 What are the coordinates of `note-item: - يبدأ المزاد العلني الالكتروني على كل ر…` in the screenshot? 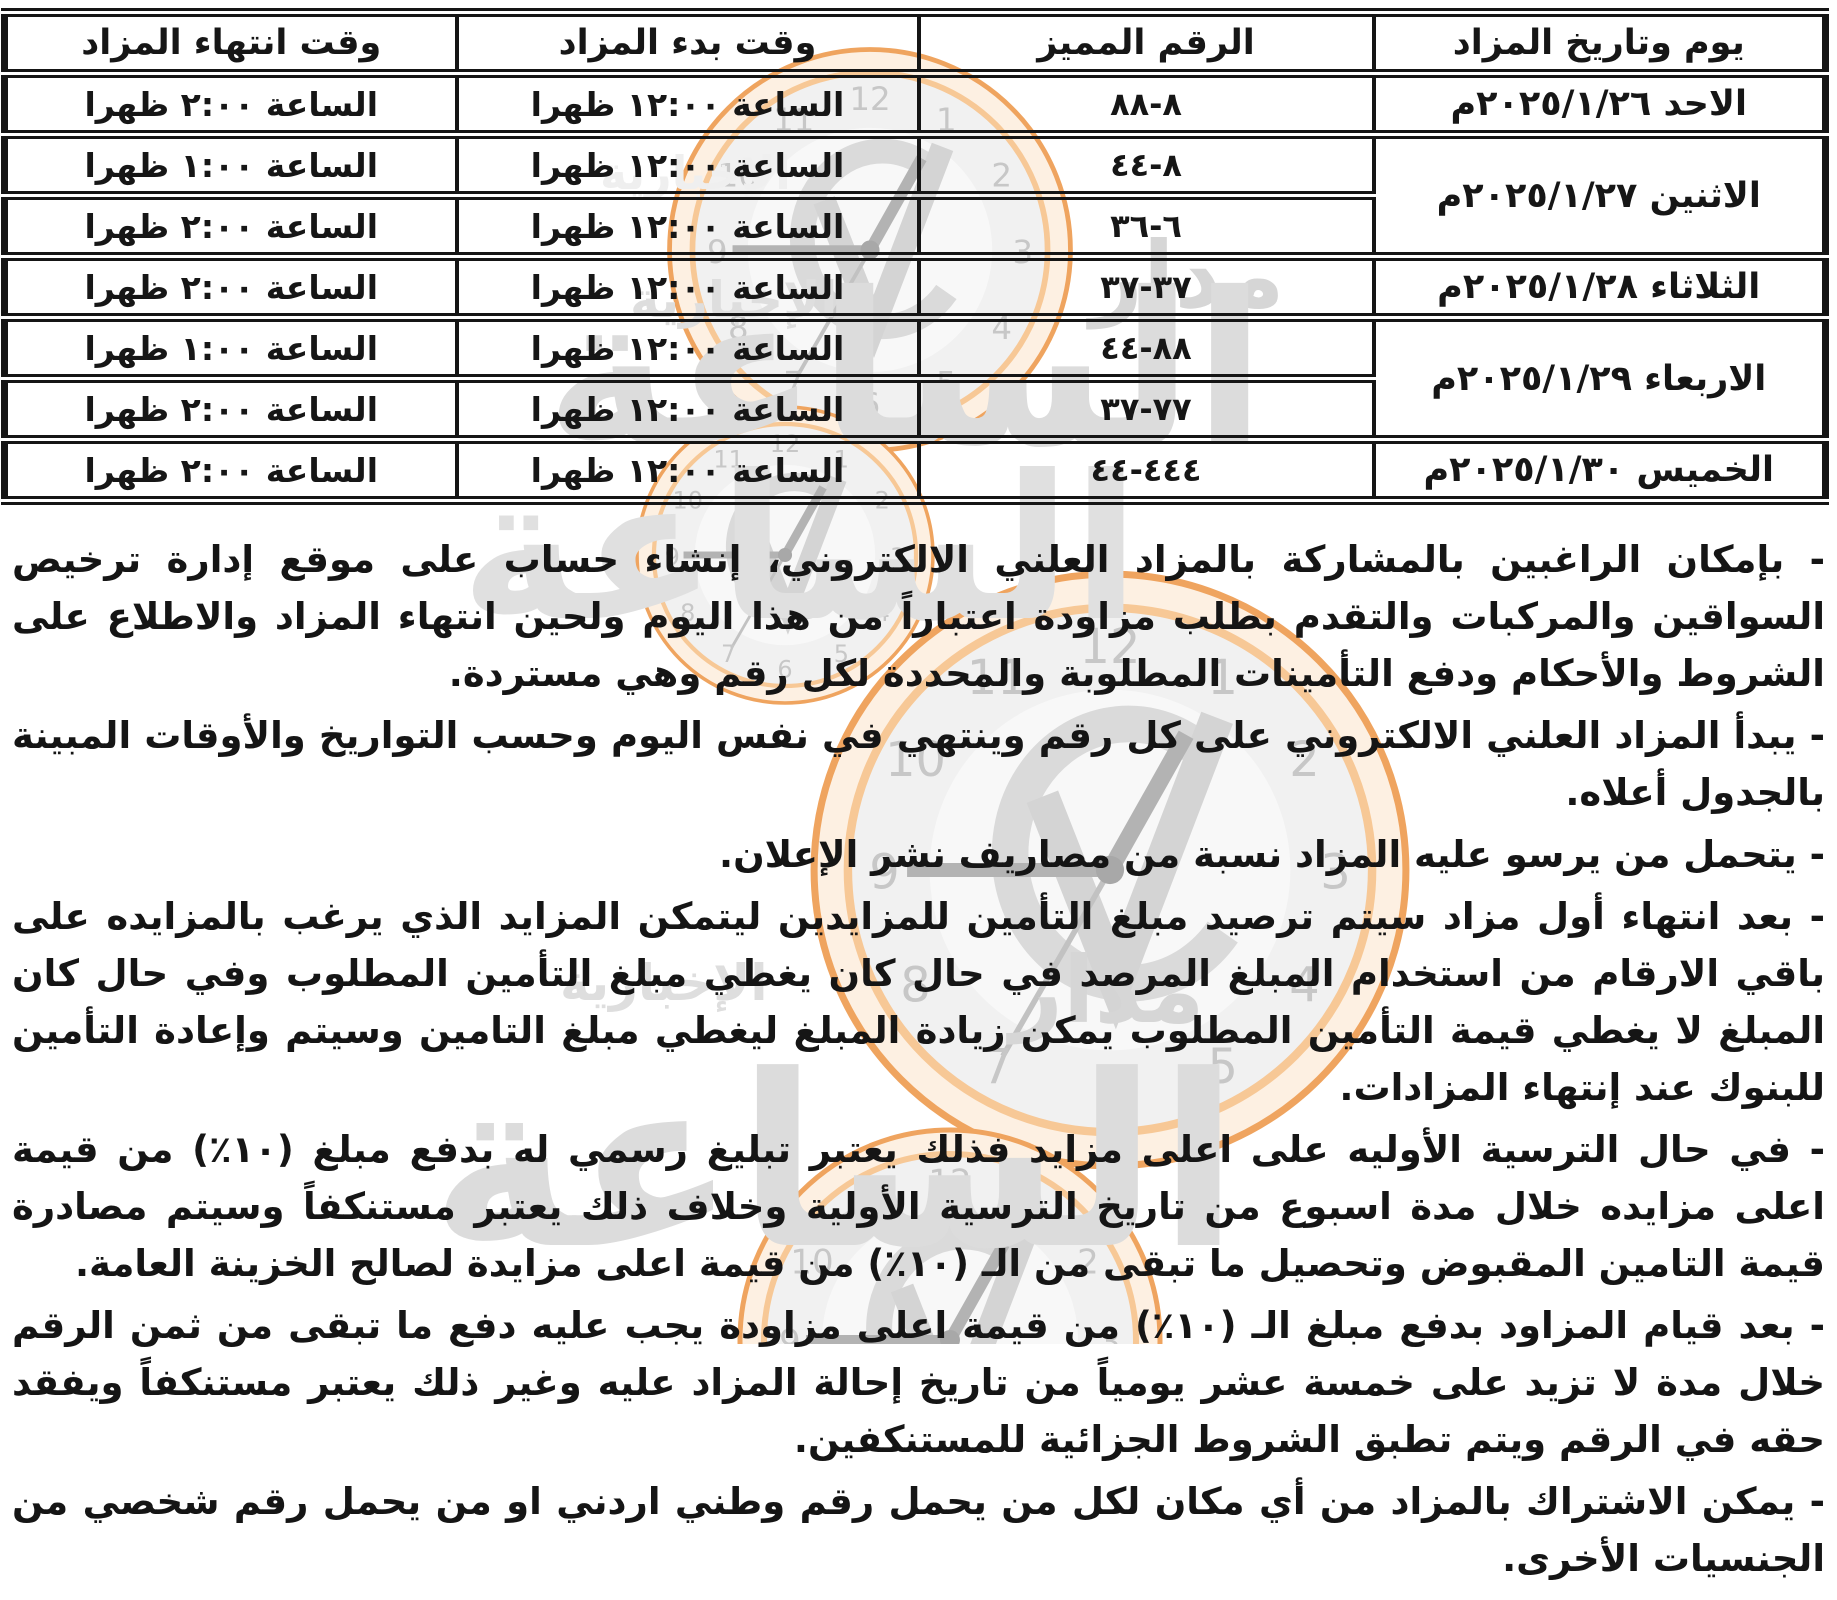 It's located at (918, 764).